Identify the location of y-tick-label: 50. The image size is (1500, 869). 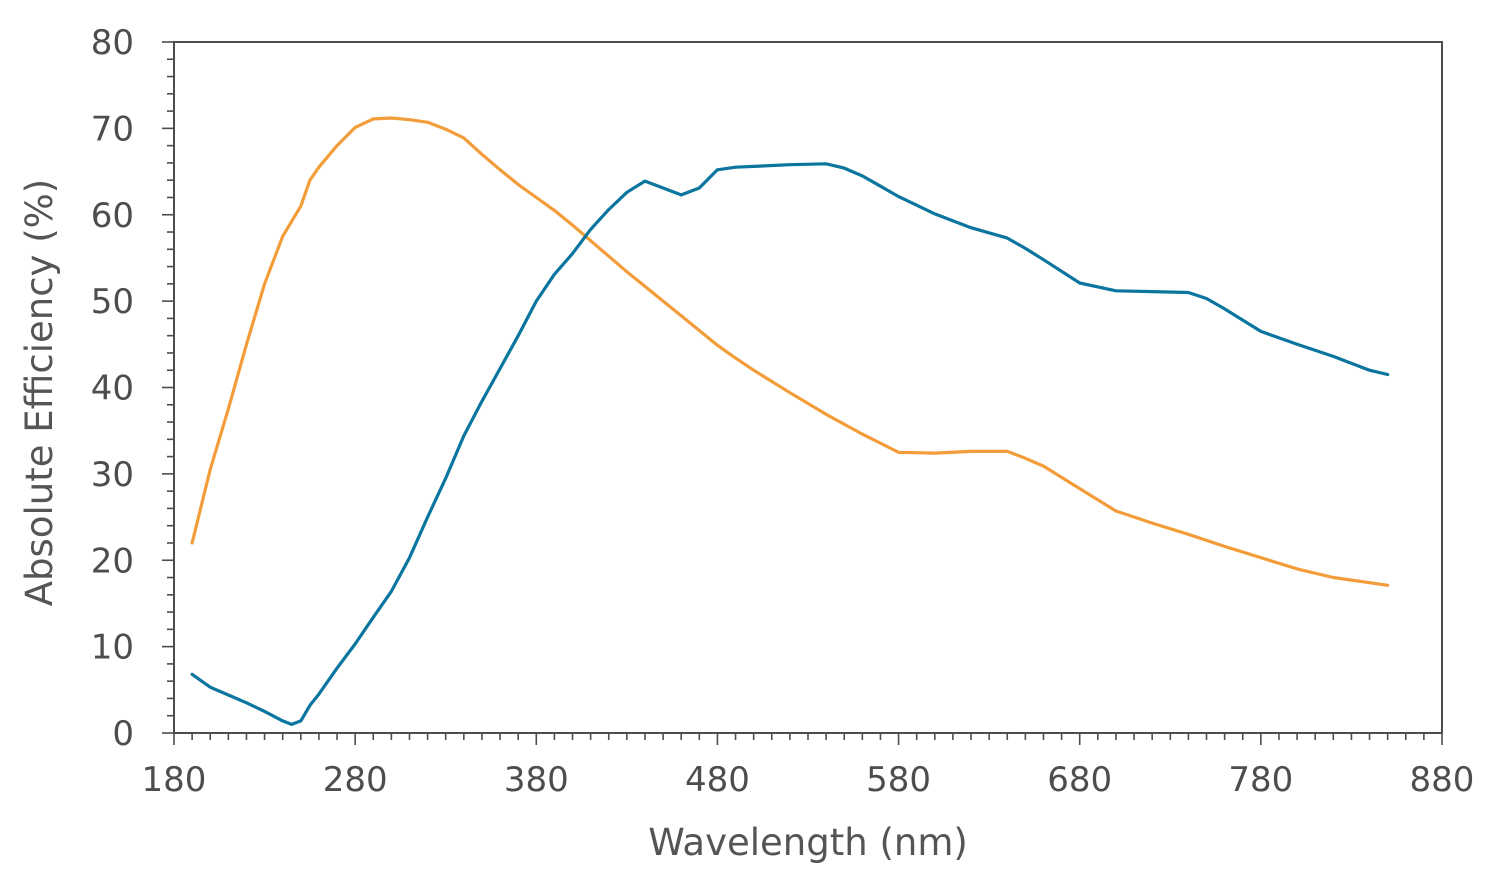
(112, 302).